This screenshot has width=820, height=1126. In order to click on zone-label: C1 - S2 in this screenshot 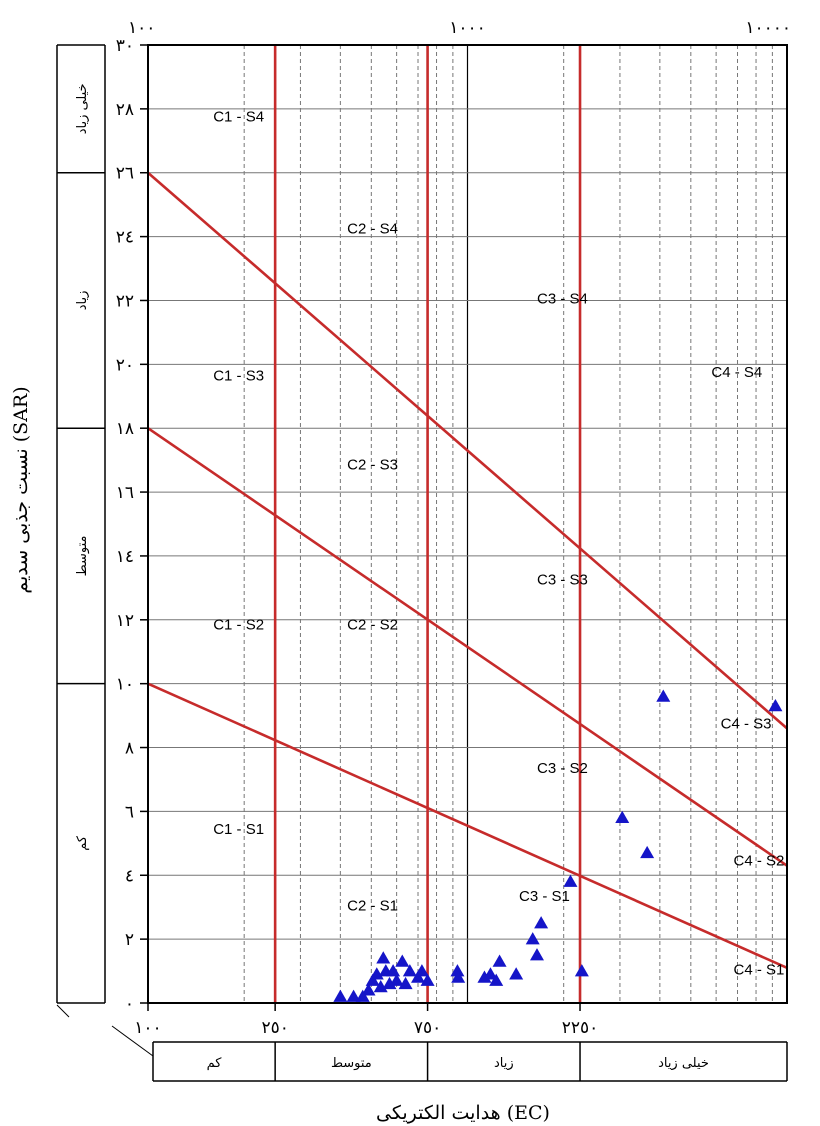, I will do `click(238, 624)`.